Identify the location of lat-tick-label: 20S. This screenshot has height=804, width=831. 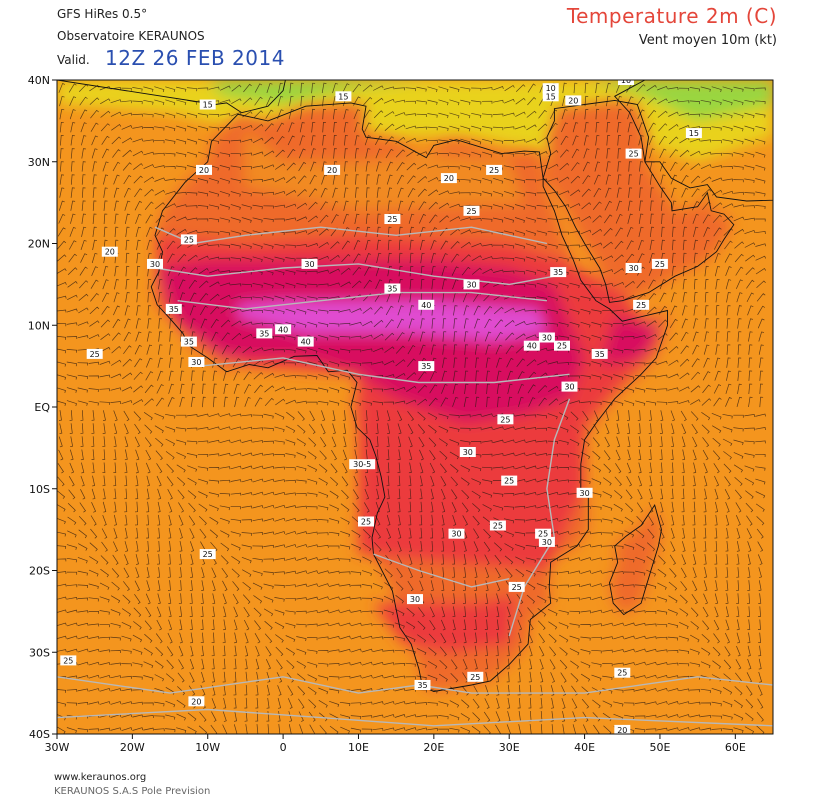
(39, 571).